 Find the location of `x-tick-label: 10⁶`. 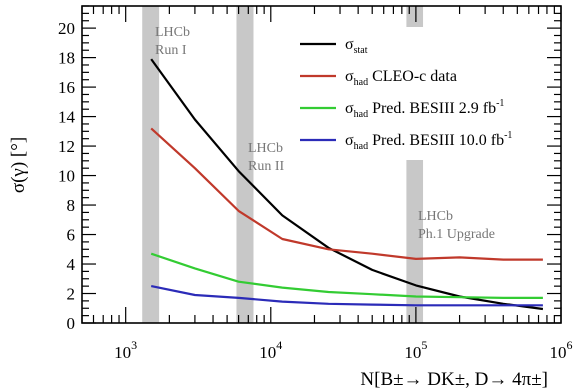

x-tick-label: 10⁶ is located at coordinates (561, 350).